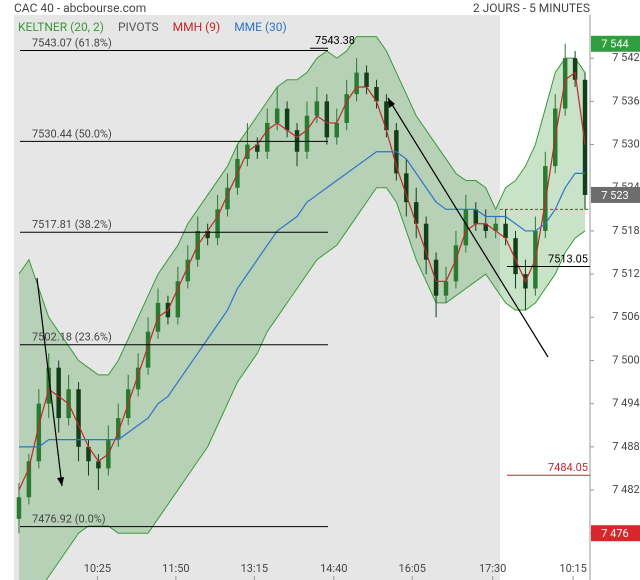  I want to click on y-tick-label: 7 512, so click(625, 273).